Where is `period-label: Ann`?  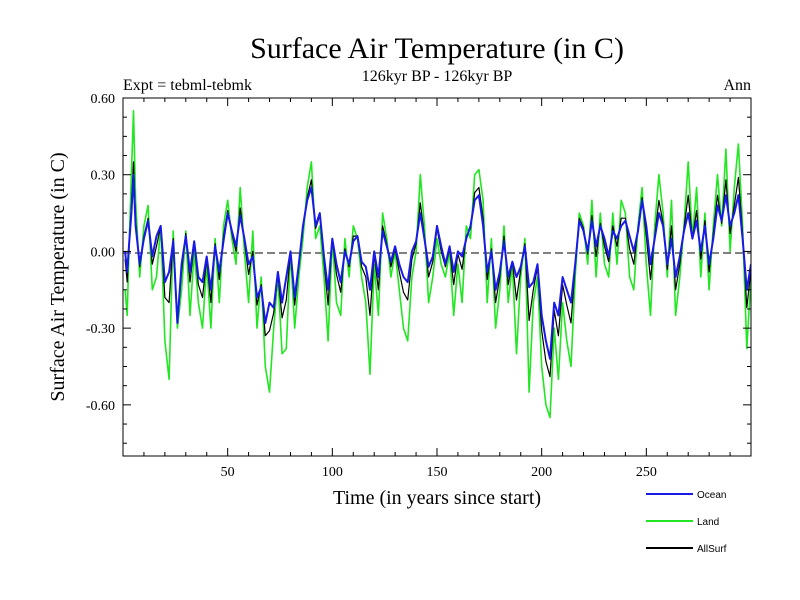 period-label: Ann is located at coordinates (737, 85).